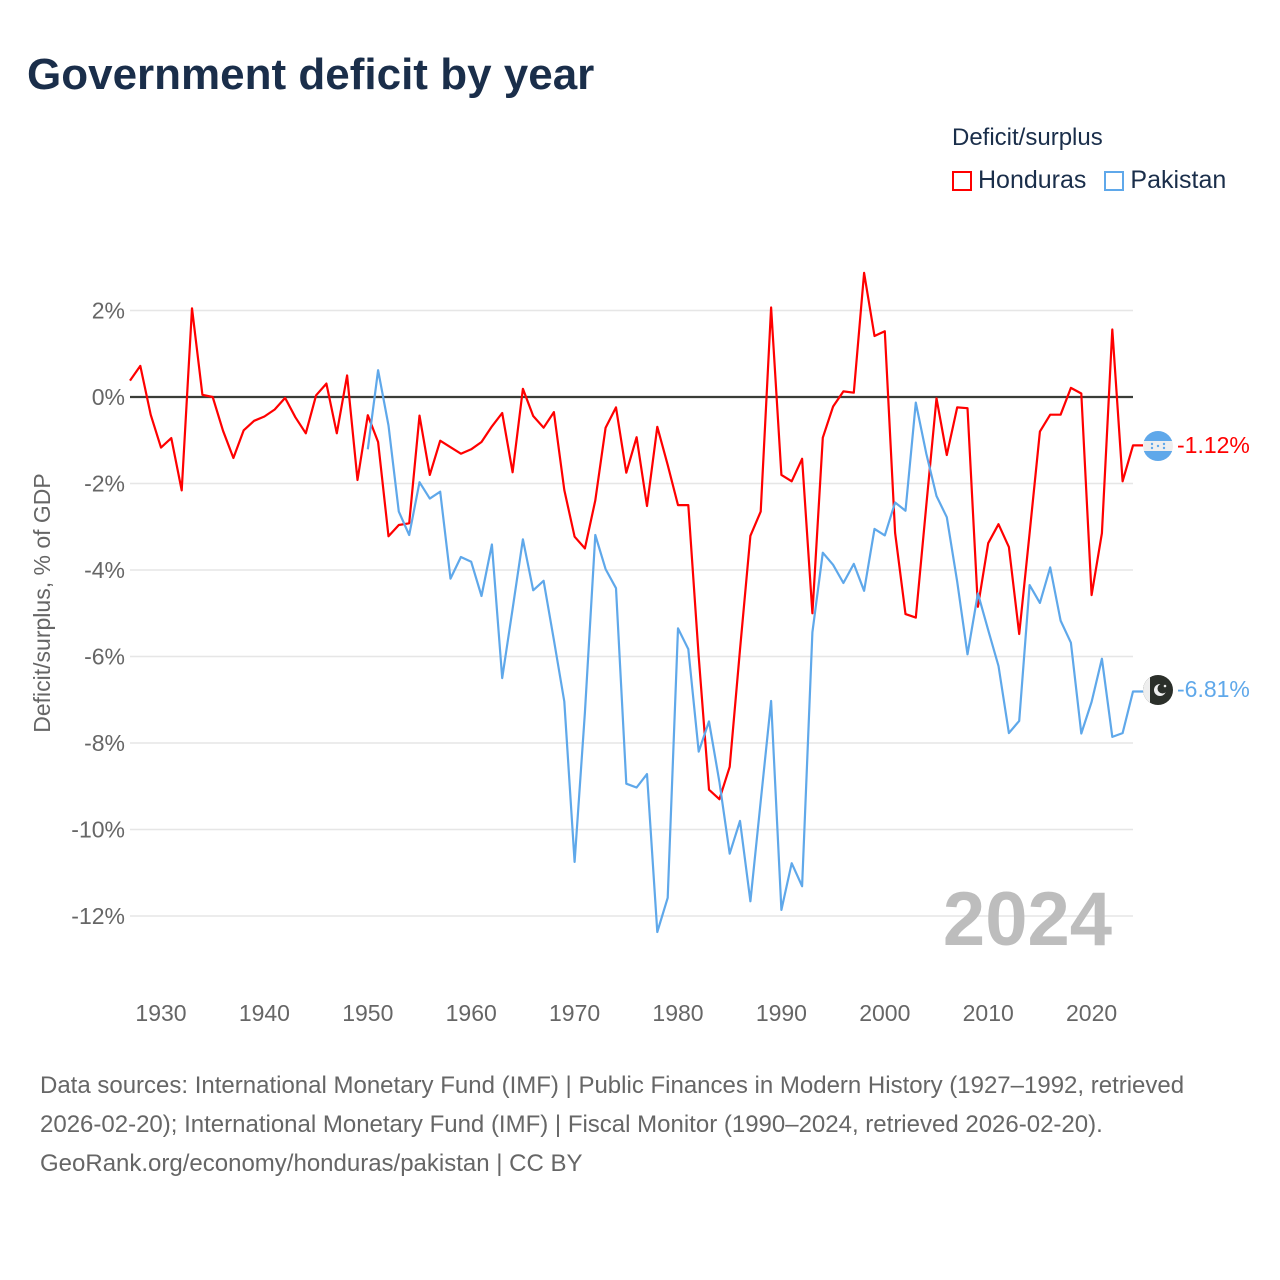 The height and width of the screenshot is (1280, 1280). I want to click on legend-item-pakistan: Pakistan, so click(1165, 180).